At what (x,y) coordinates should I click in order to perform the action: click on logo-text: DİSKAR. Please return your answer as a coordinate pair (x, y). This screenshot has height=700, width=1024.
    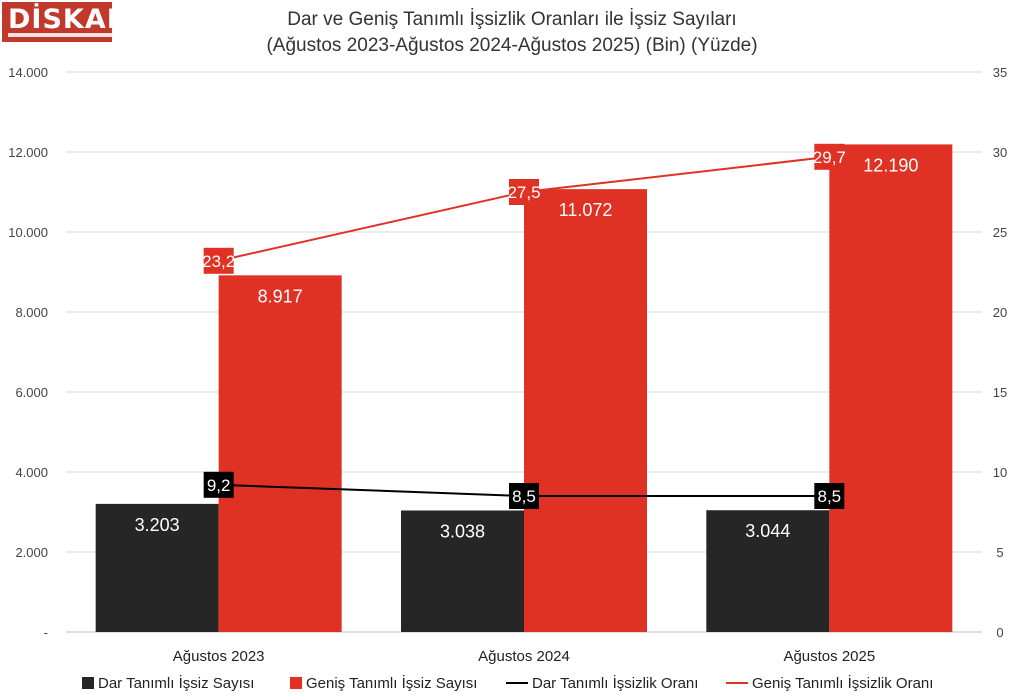
    Looking at the image, I should click on (68, 19).